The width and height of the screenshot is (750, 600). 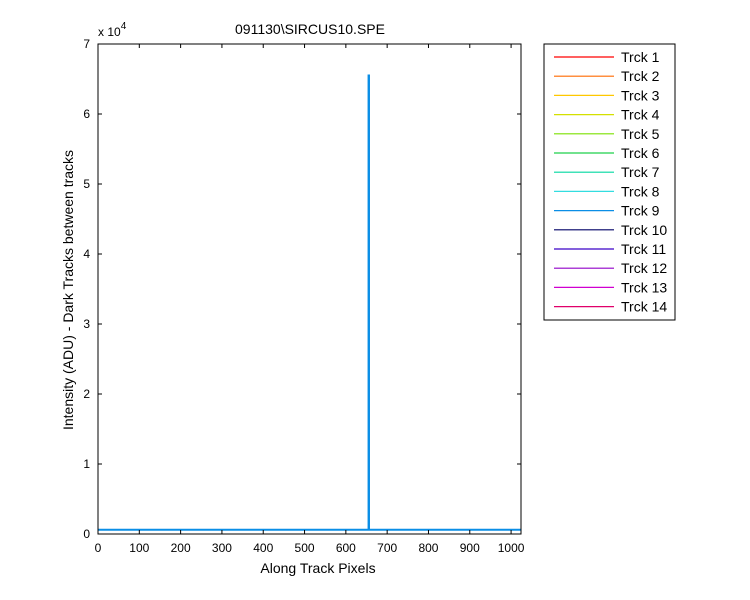 What do you see at coordinates (610, 230) in the screenshot?
I see `legend-item-trck-10: Trck 10` at bounding box center [610, 230].